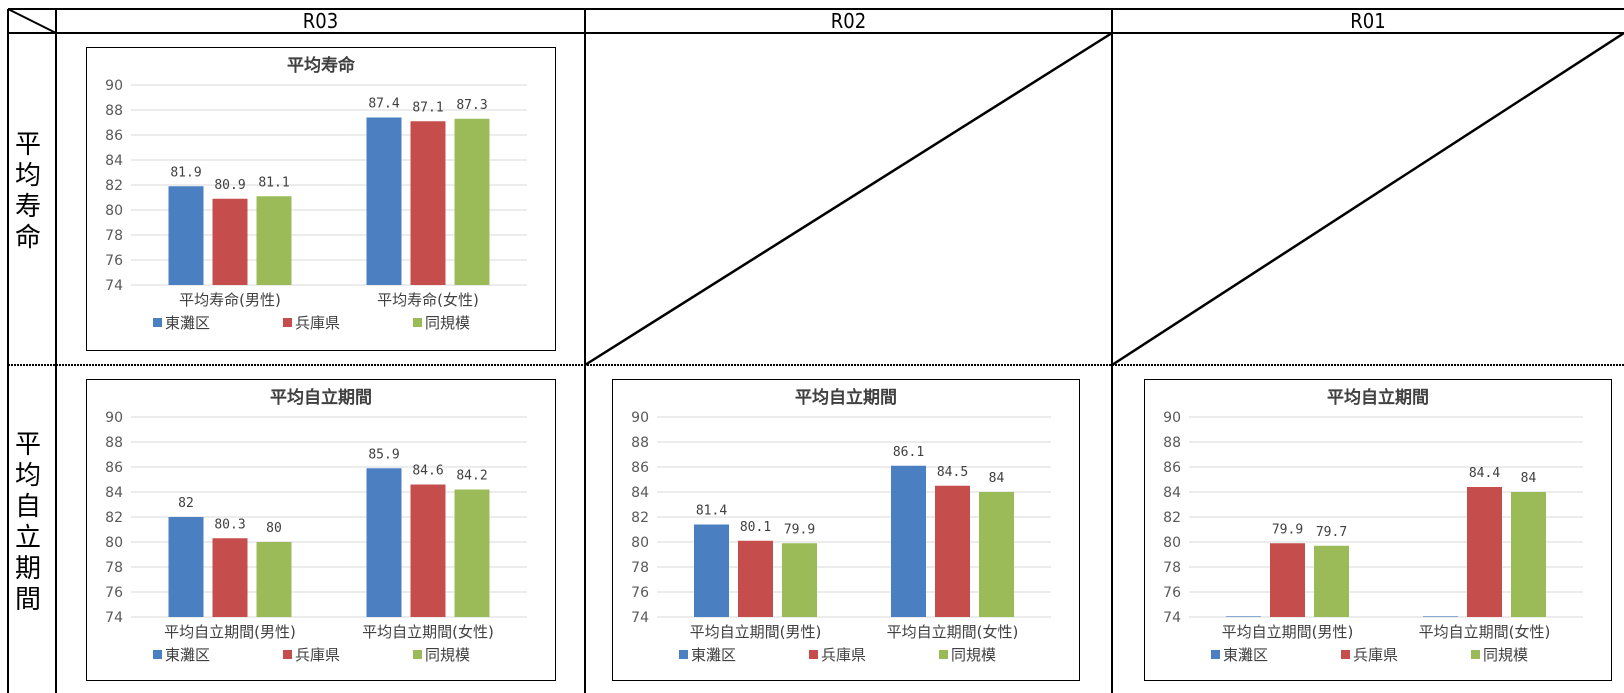  I want to click on data-label: 84.6, so click(427, 471).